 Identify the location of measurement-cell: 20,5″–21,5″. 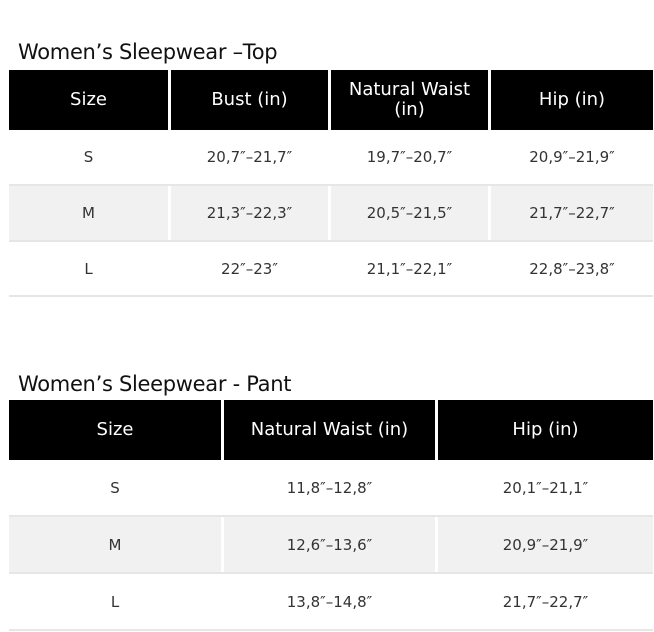
(411, 213).